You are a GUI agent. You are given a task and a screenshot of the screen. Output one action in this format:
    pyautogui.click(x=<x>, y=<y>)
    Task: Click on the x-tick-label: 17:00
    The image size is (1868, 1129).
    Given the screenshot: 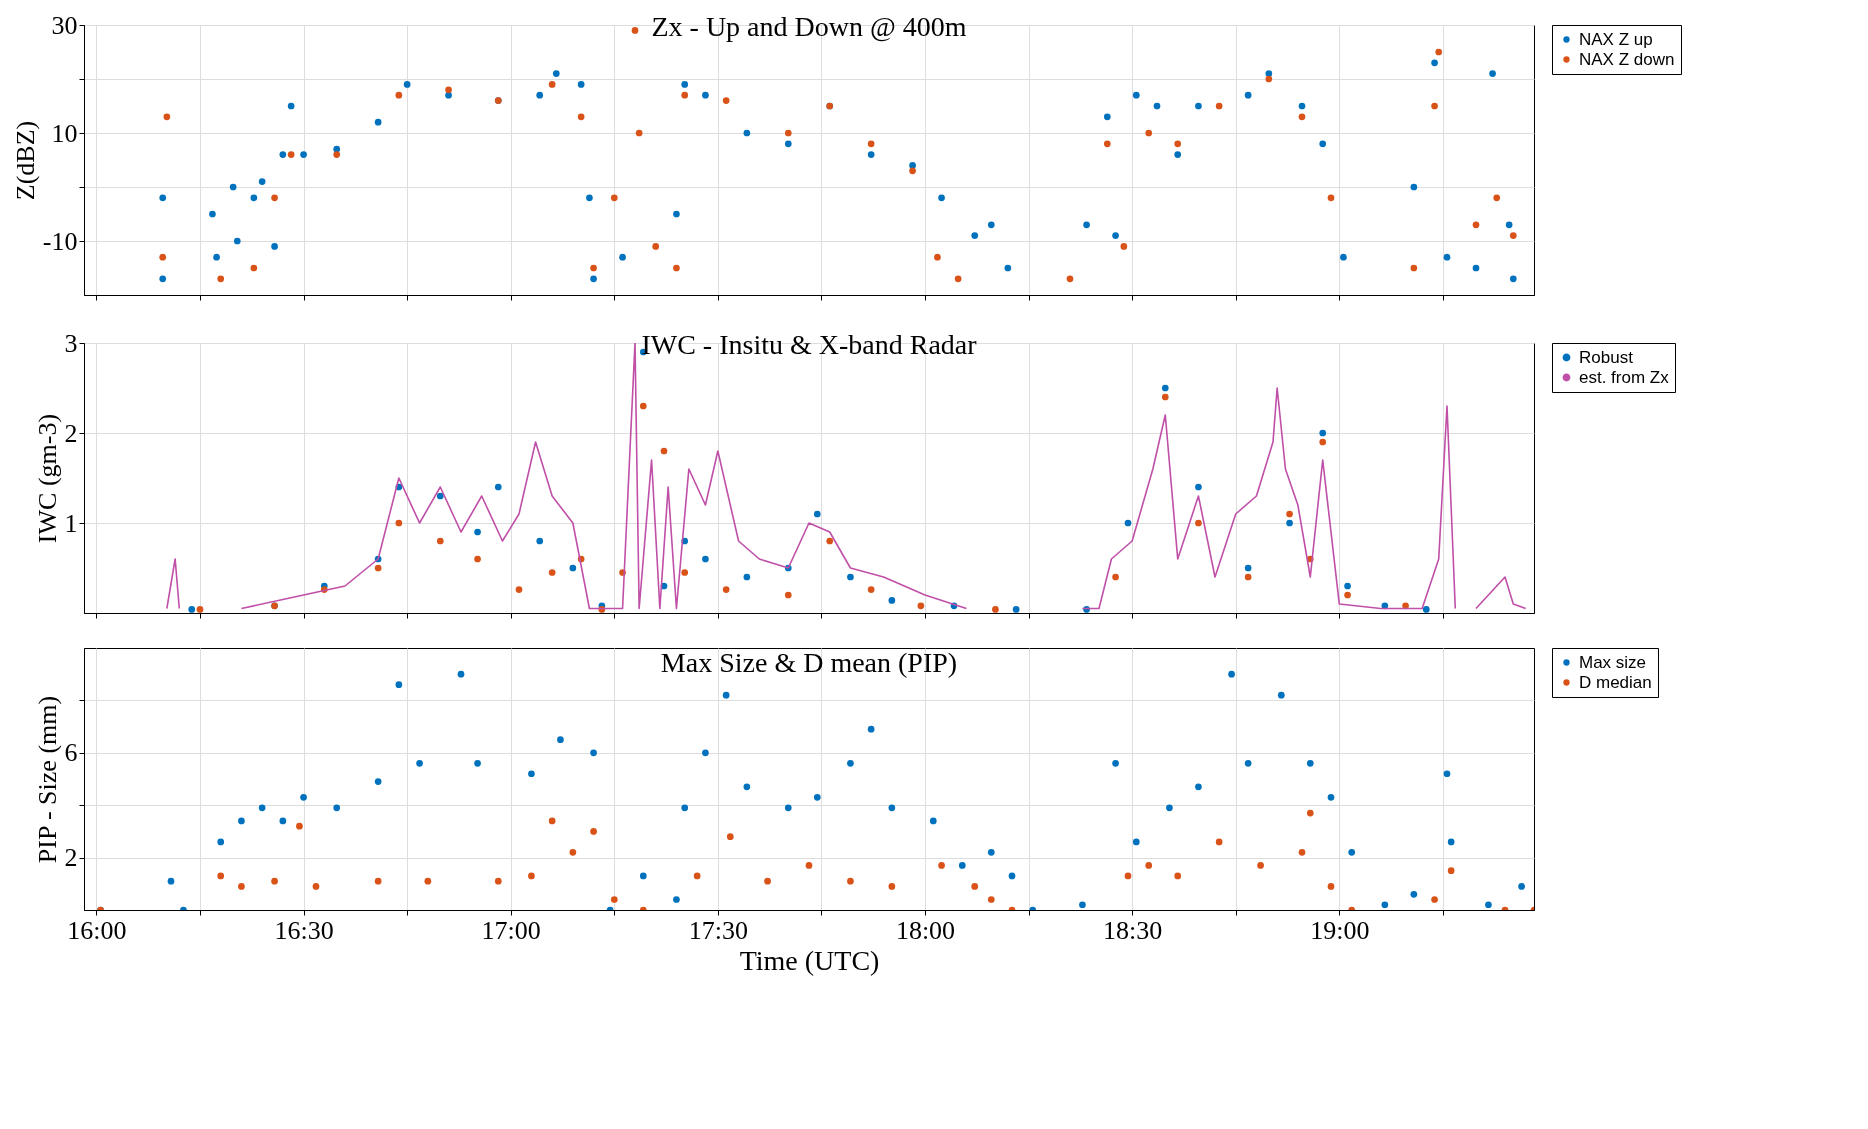 What is the action you would take?
    pyautogui.click(x=511, y=930)
    